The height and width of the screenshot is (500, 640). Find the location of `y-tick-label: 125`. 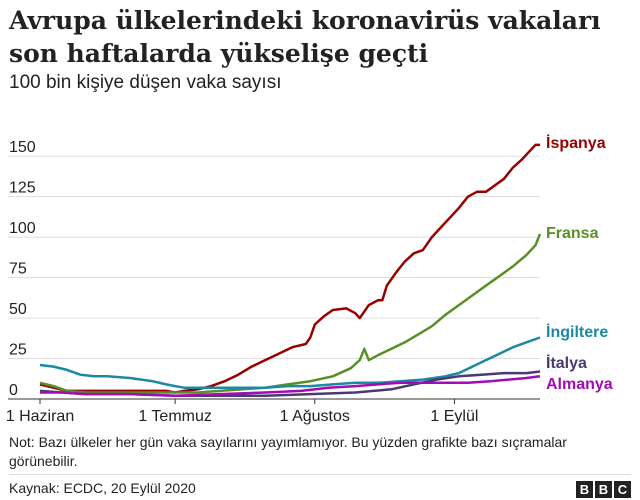

y-tick-label: 125 is located at coordinates (22, 188).